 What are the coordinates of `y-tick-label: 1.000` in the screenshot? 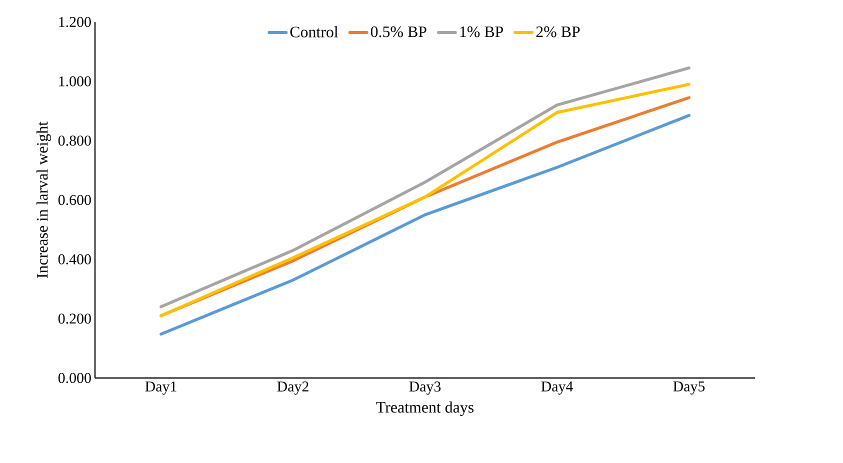 It's located at (75, 81).